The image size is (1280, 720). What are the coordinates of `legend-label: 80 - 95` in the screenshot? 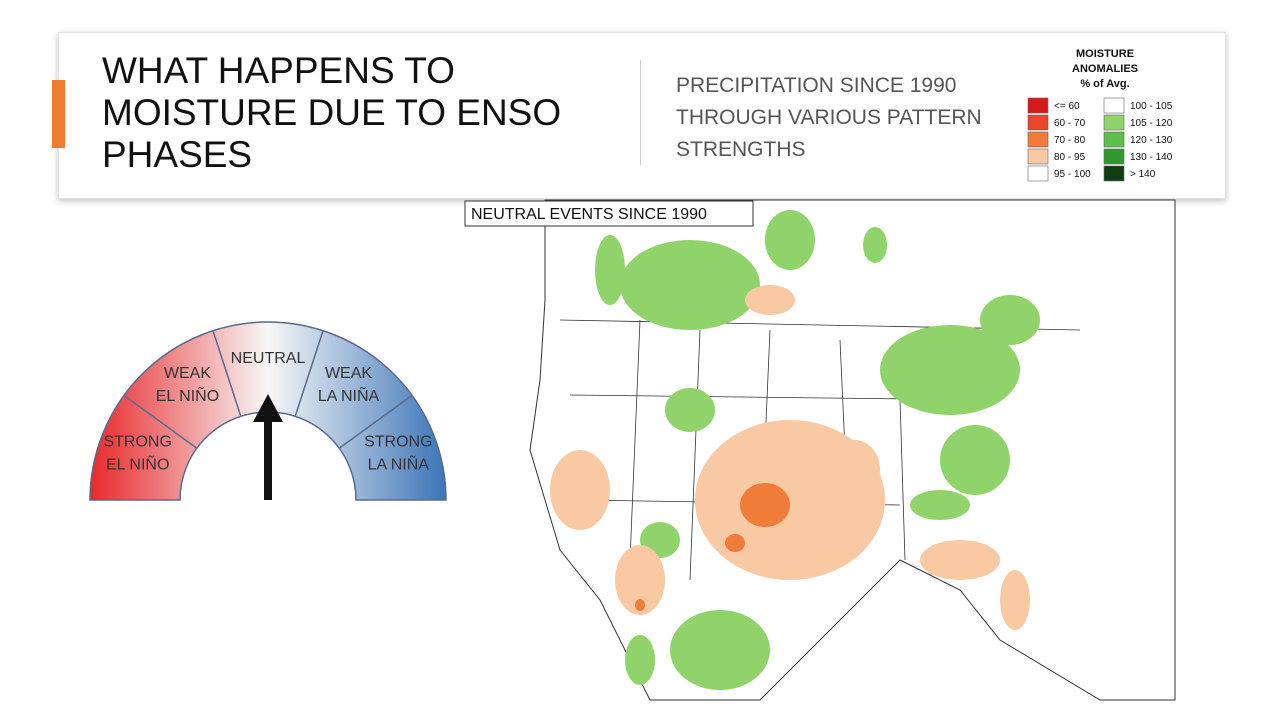 It's located at (1070, 157).